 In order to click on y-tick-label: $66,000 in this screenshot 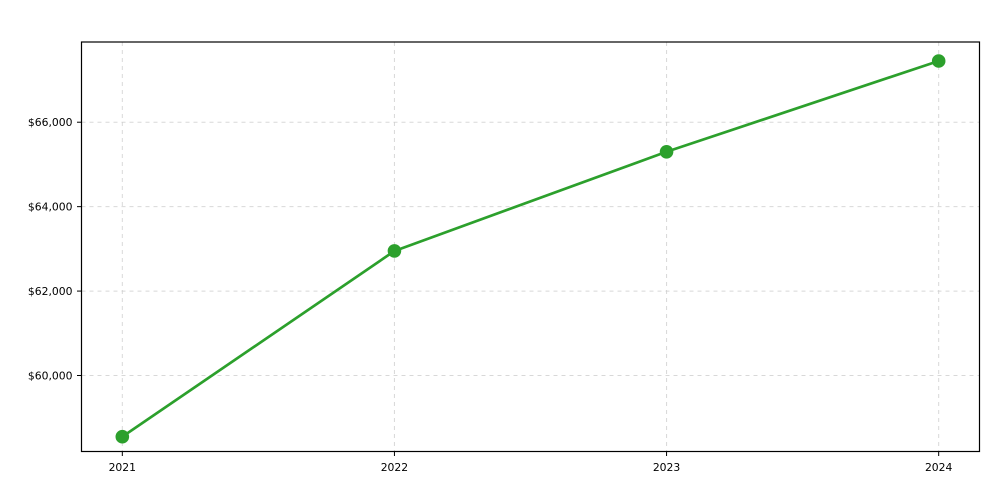, I will do `click(50, 122)`.